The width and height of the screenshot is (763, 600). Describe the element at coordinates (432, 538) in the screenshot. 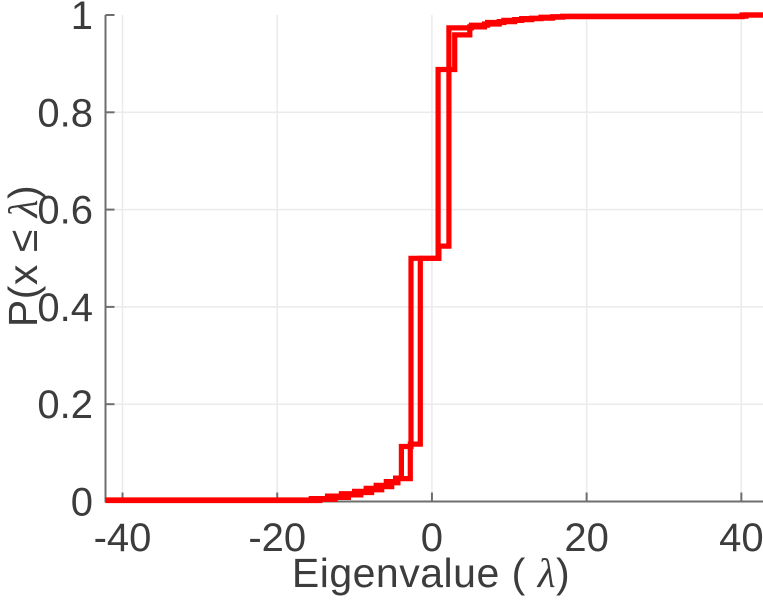

I see `x-tick-label: 0` at that location.